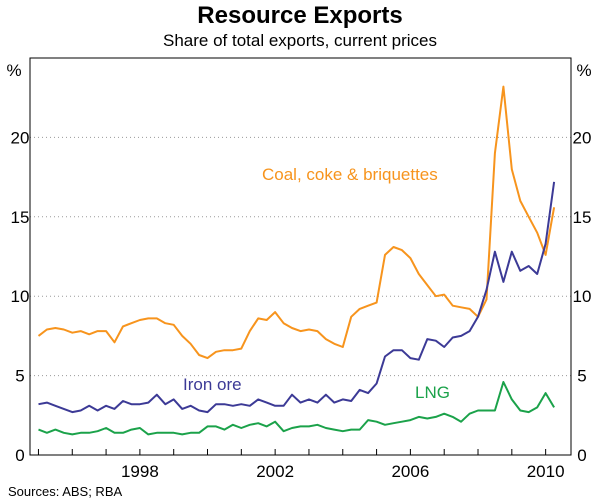  What do you see at coordinates (20, 296) in the screenshot?
I see `y-tick-label-left: 10` at bounding box center [20, 296].